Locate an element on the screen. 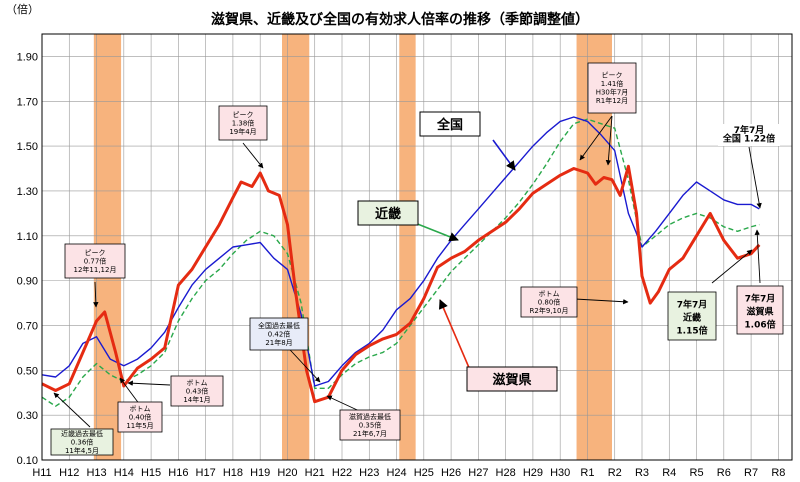 Image resolution: width=800 pixels, height=482 pixels. x-tick-label: H12 is located at coordinates (69, 473).